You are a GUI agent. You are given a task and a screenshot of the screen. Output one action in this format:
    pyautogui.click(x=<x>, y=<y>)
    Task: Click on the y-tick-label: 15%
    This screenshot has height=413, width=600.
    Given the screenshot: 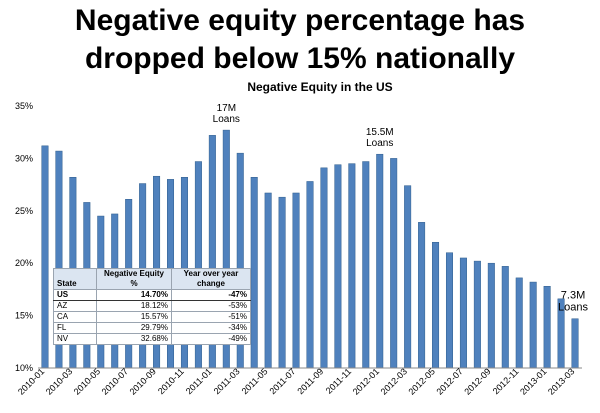 What is the action you would take?
    pyautogui.click(x=24, y=316)
    